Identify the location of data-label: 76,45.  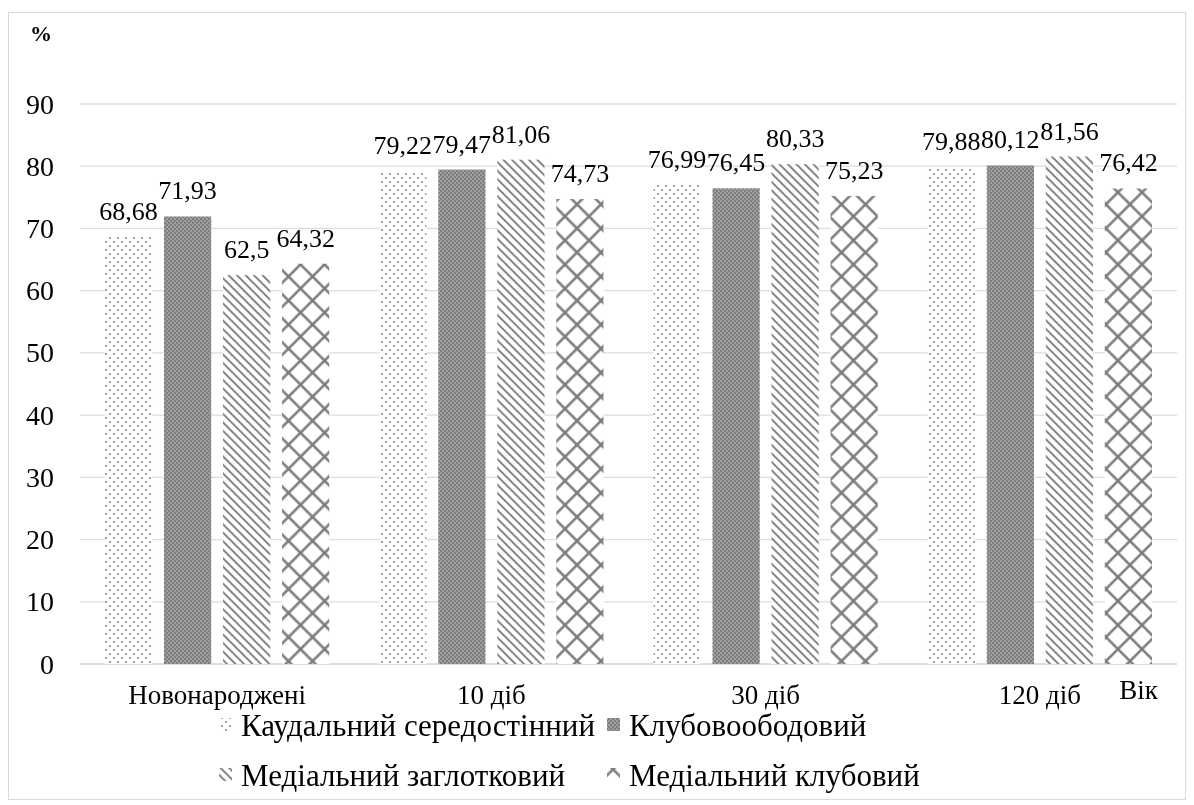
(736, 163).